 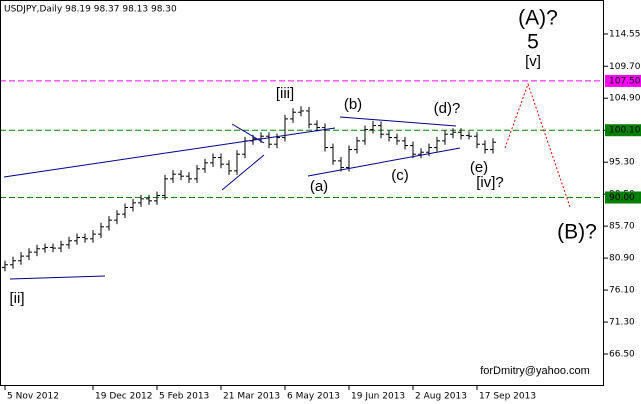 What do you see at coordinates (33, 397) in the screenshot?
I see `x-tick-label: 5 Nov 2012` at bounding box center [33, 397].